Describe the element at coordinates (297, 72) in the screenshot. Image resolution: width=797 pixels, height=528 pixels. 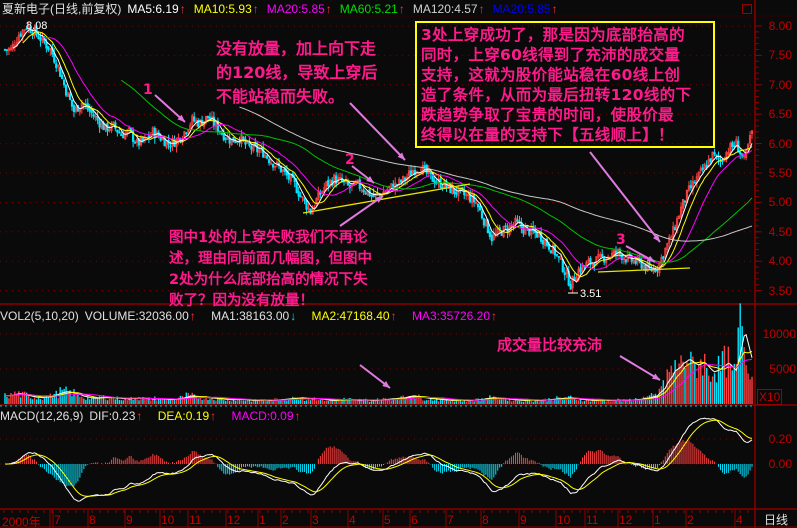
I see `failure-note-top: 没有放量，加上向下走 的120线，导致上穿后 不能站稳而失败。` at that location.